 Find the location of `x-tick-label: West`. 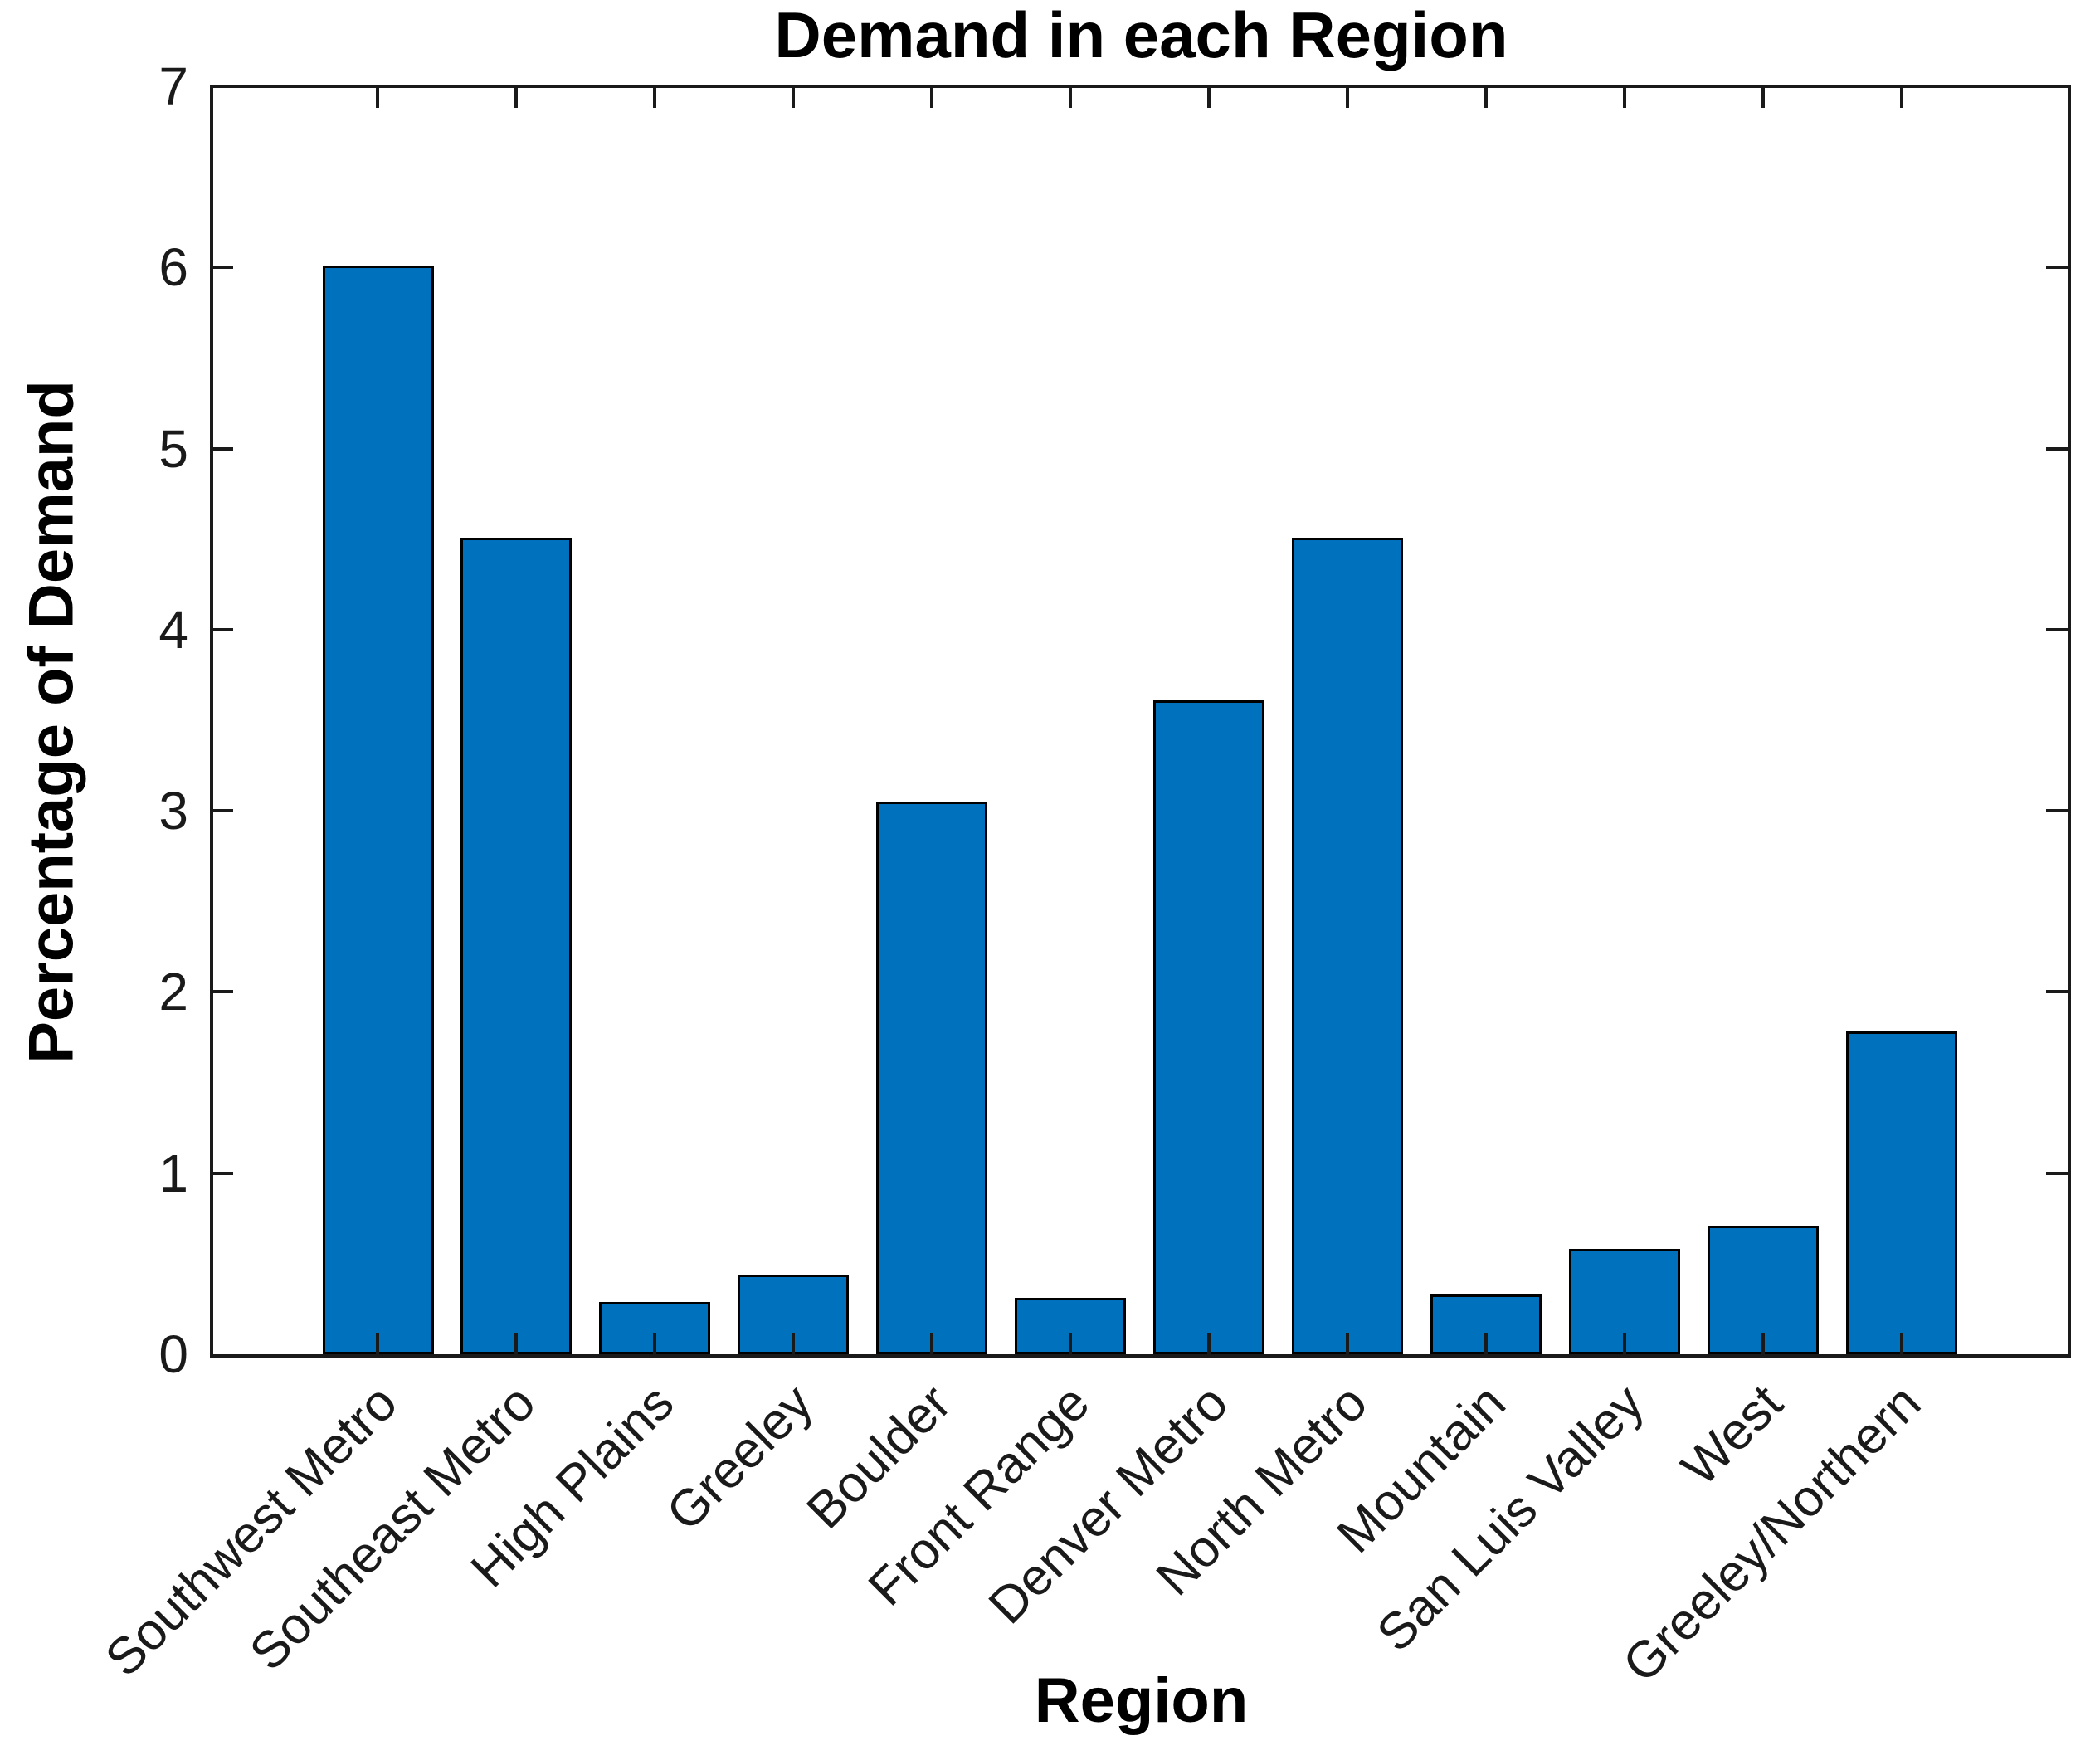

x-tick-label: West is located at coordinates (1732, 1435).